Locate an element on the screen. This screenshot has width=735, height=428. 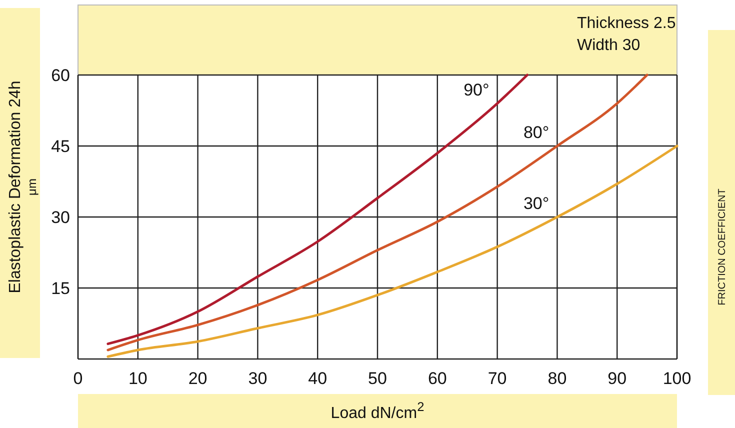
series-label: 80° is located at coordinates (536, 132).